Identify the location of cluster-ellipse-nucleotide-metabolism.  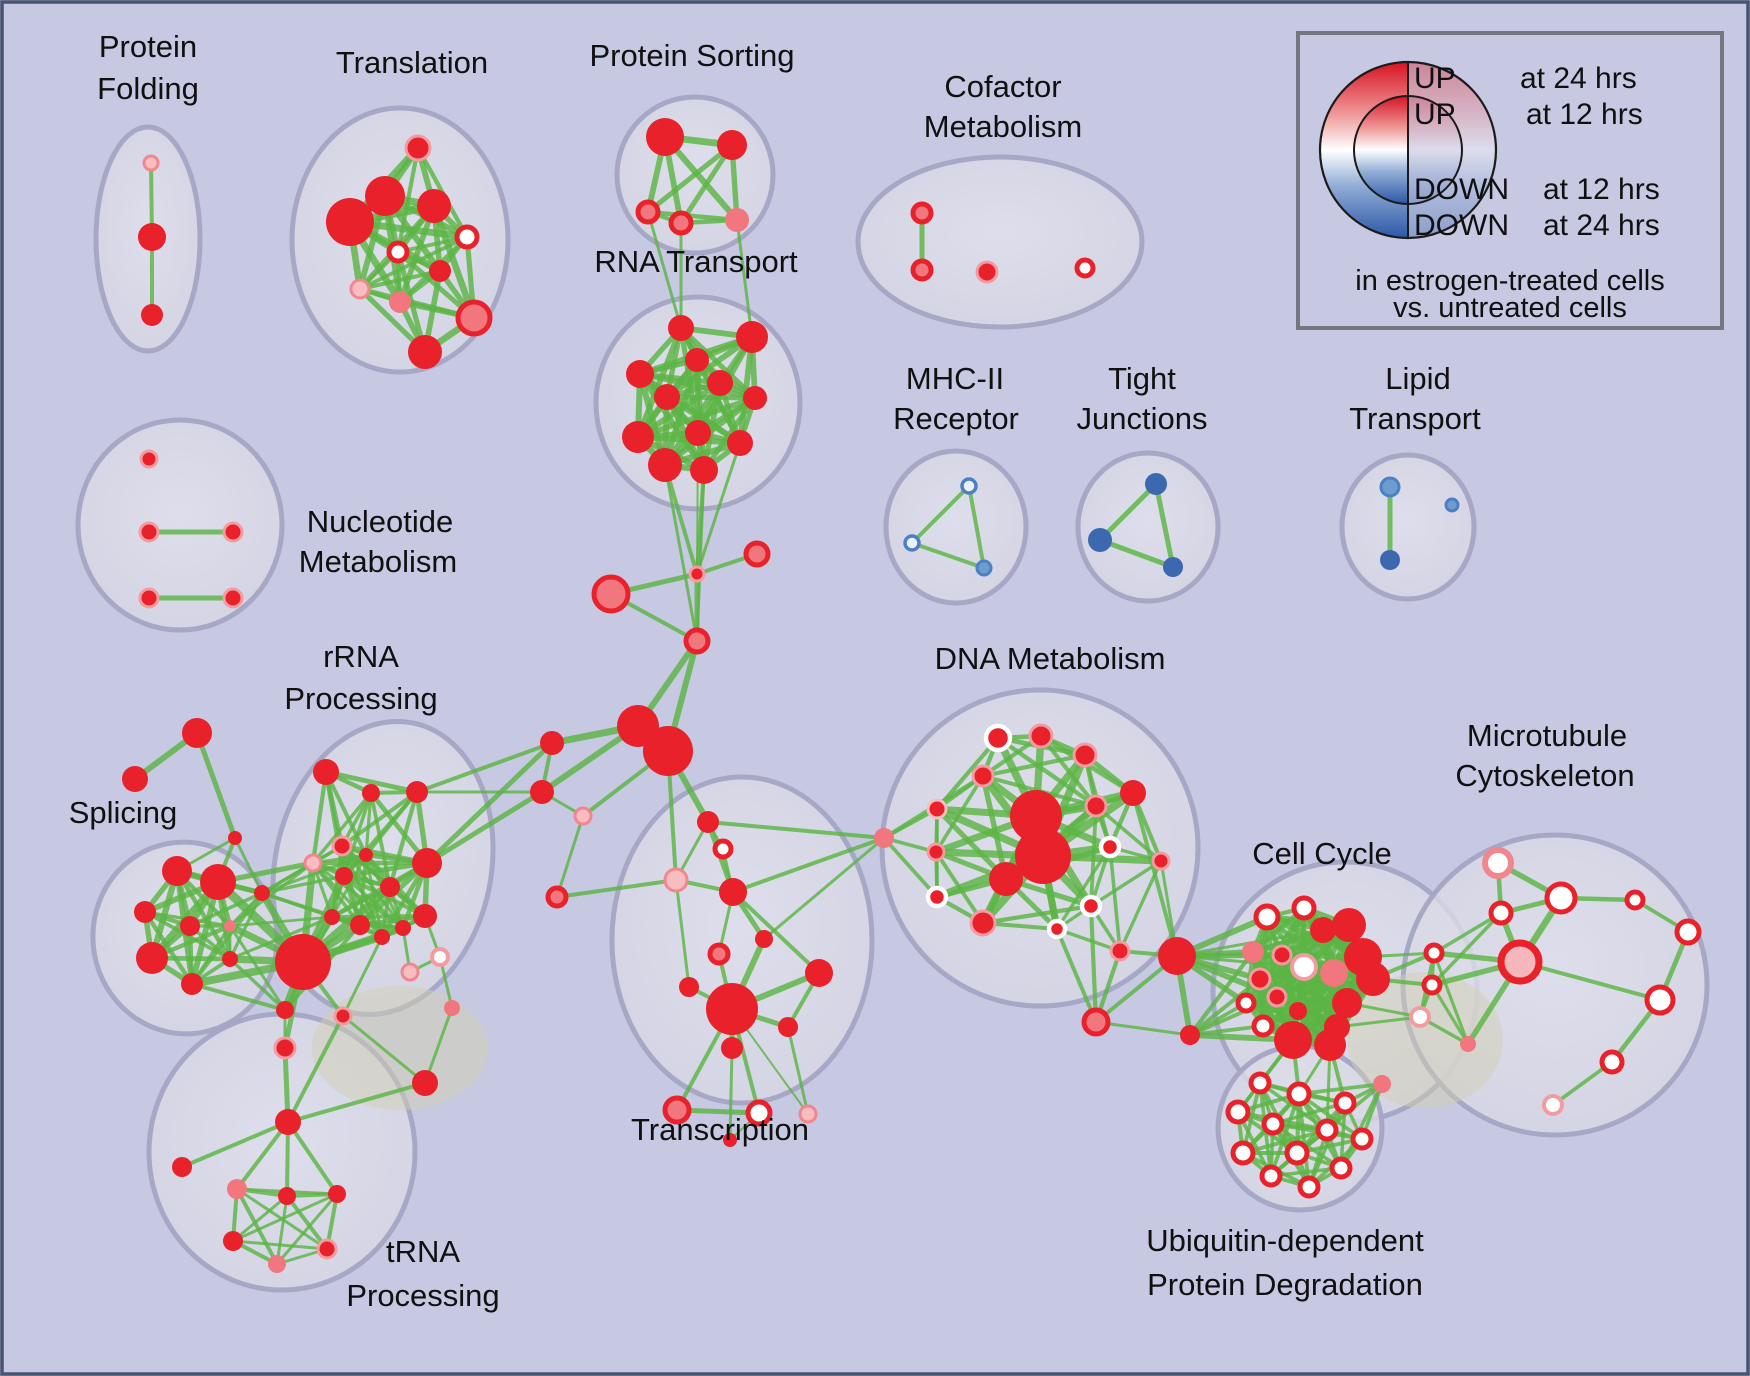
(180, 525).